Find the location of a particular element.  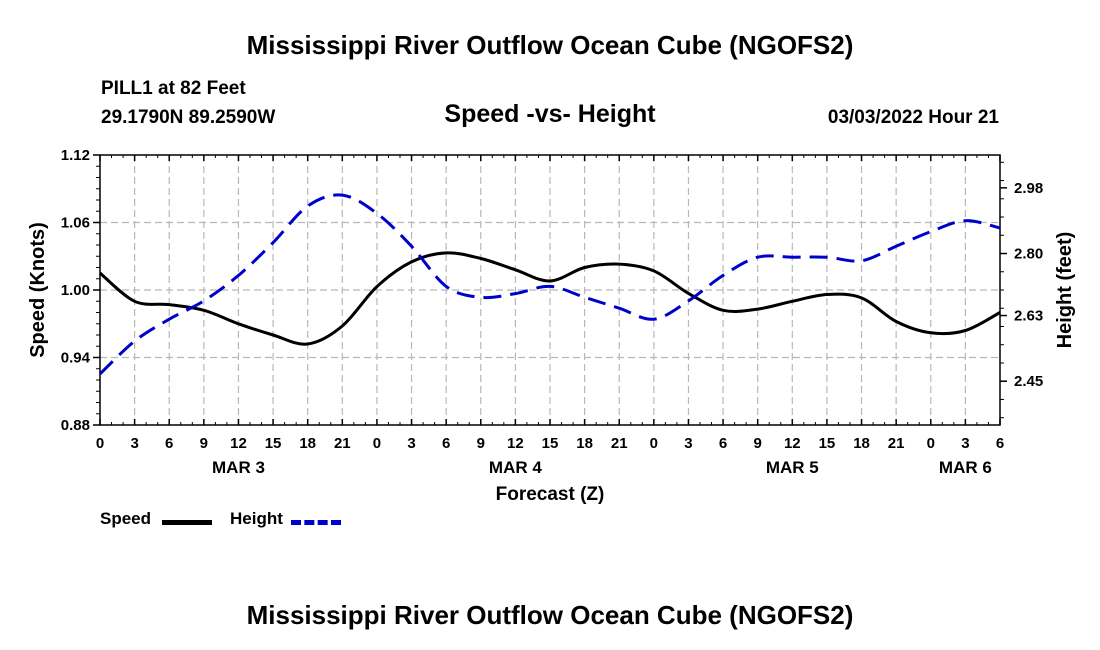

y-tick-label: 1.12 is located at coordinates (75, 155).